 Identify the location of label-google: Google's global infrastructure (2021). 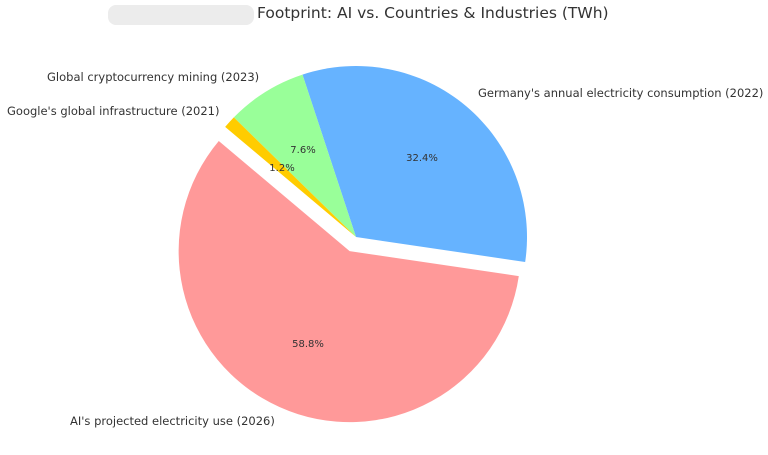
(113, 111).